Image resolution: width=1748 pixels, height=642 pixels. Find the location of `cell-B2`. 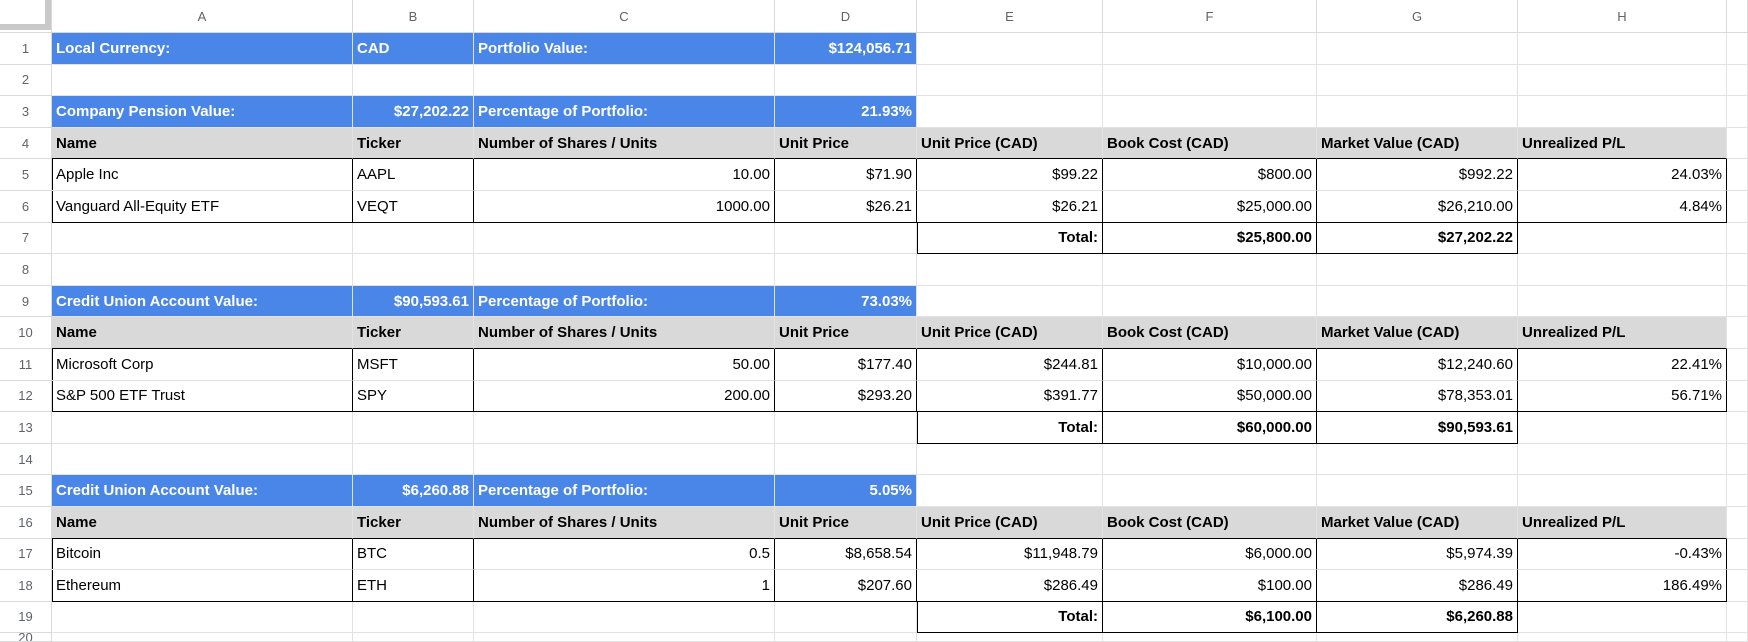

cell-B2 is located at coordinates (413, 80).